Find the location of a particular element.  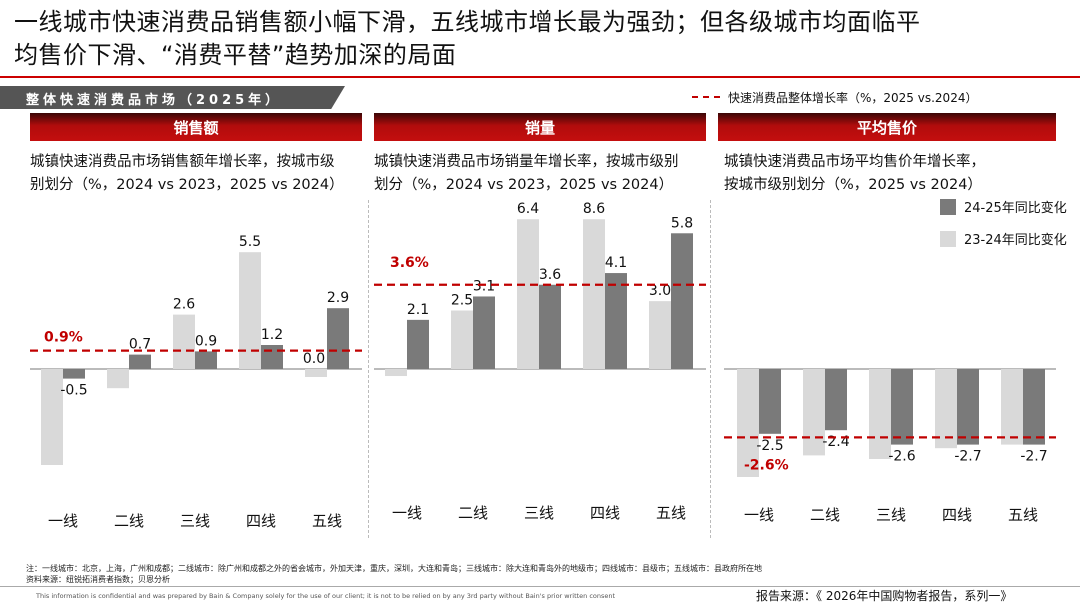

panel-header-price-label: 平均售价 is located at coordinates (886, 127).